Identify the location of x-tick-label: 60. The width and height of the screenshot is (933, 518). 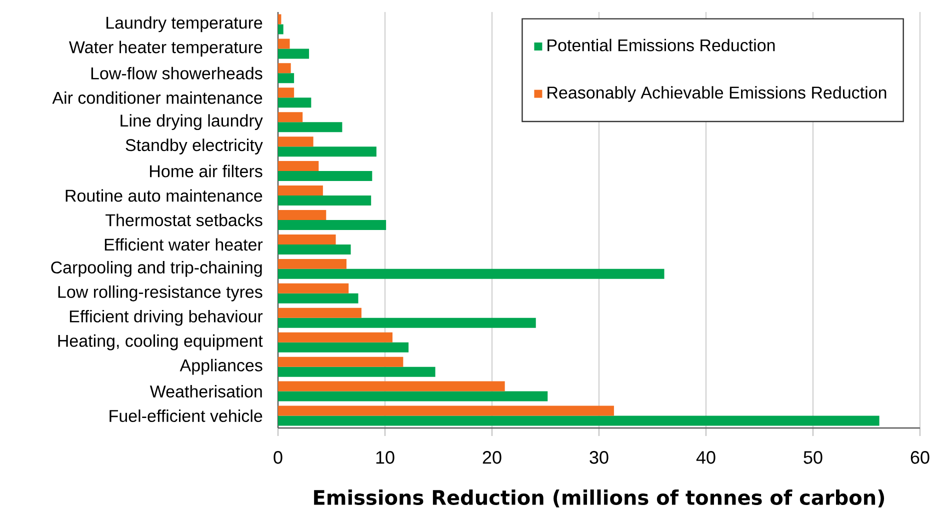
(920, 457).